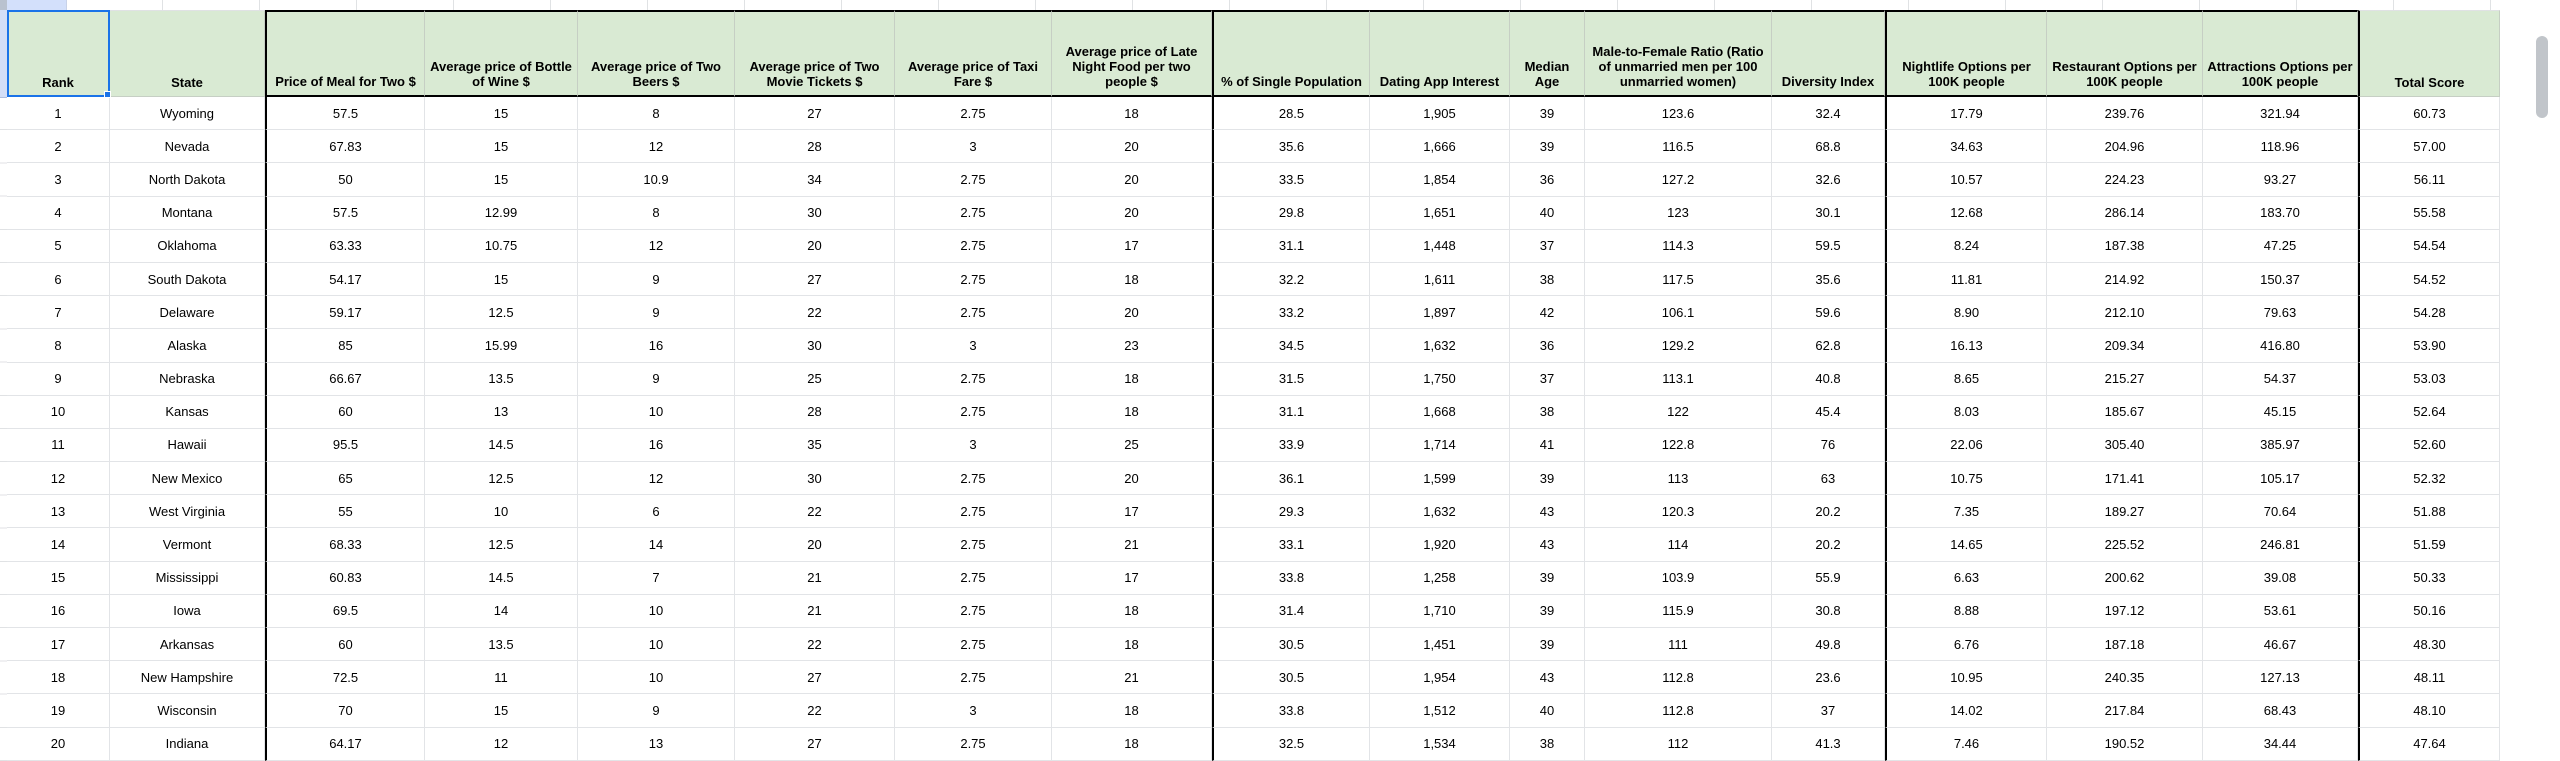 This screenshot has width=2560, height=761. Describe the element at coordinates (1828, 578) in the screenshot. I see `value-cell: 55.9` at that location.